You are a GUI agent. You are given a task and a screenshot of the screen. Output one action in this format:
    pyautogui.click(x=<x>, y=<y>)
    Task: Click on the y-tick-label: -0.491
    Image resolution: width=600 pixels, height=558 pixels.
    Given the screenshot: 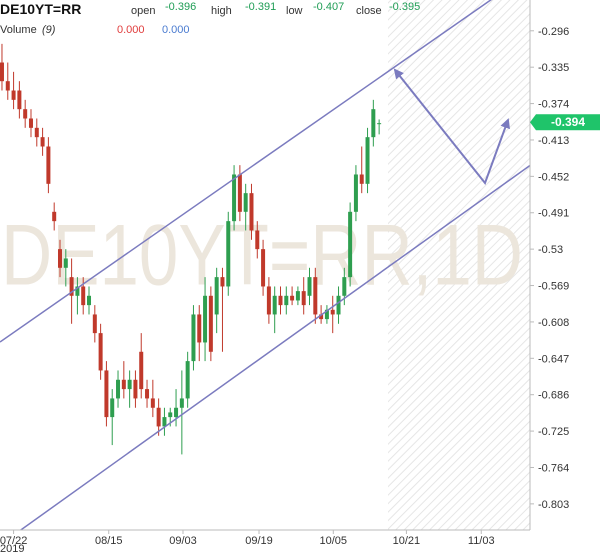 What is the action you would take?
    pyautogui.click(x=553, y=214)
    